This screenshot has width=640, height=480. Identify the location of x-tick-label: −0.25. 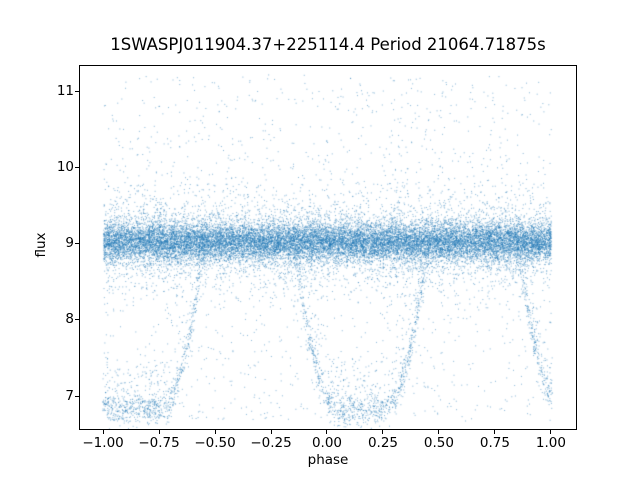
(271, 443).